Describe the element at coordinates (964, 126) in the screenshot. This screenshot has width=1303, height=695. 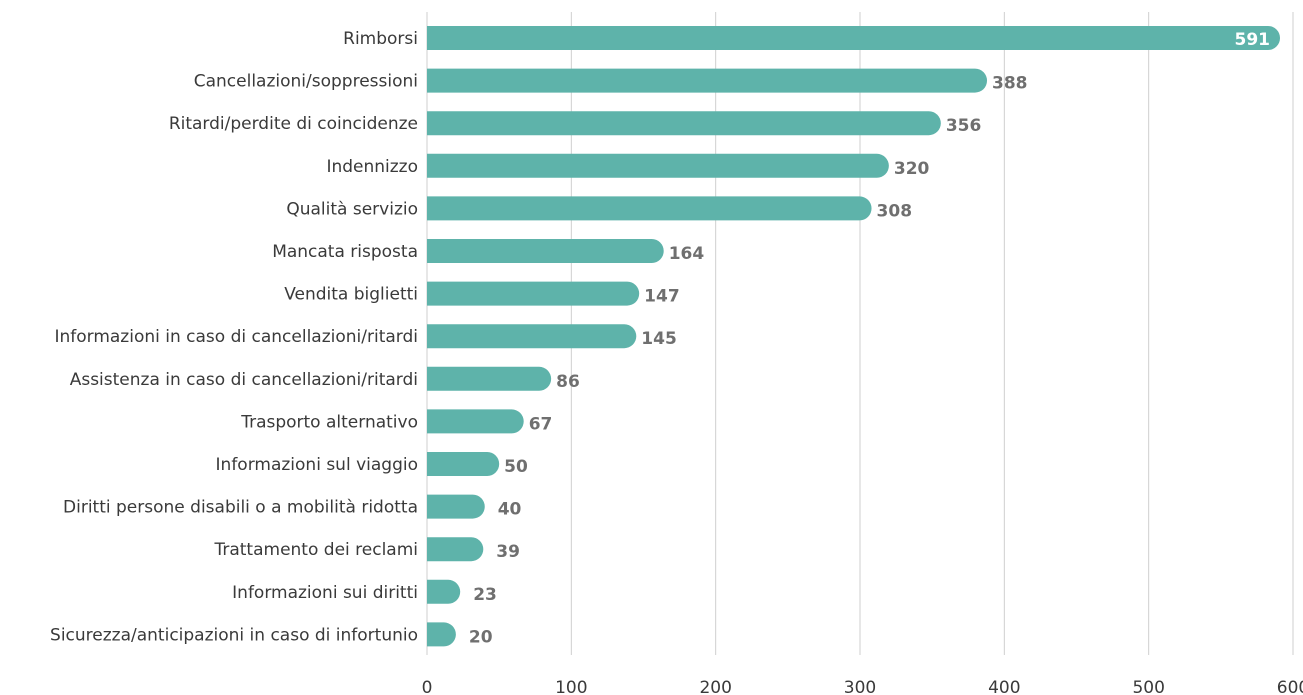
I see `data-label: 356` at that location.